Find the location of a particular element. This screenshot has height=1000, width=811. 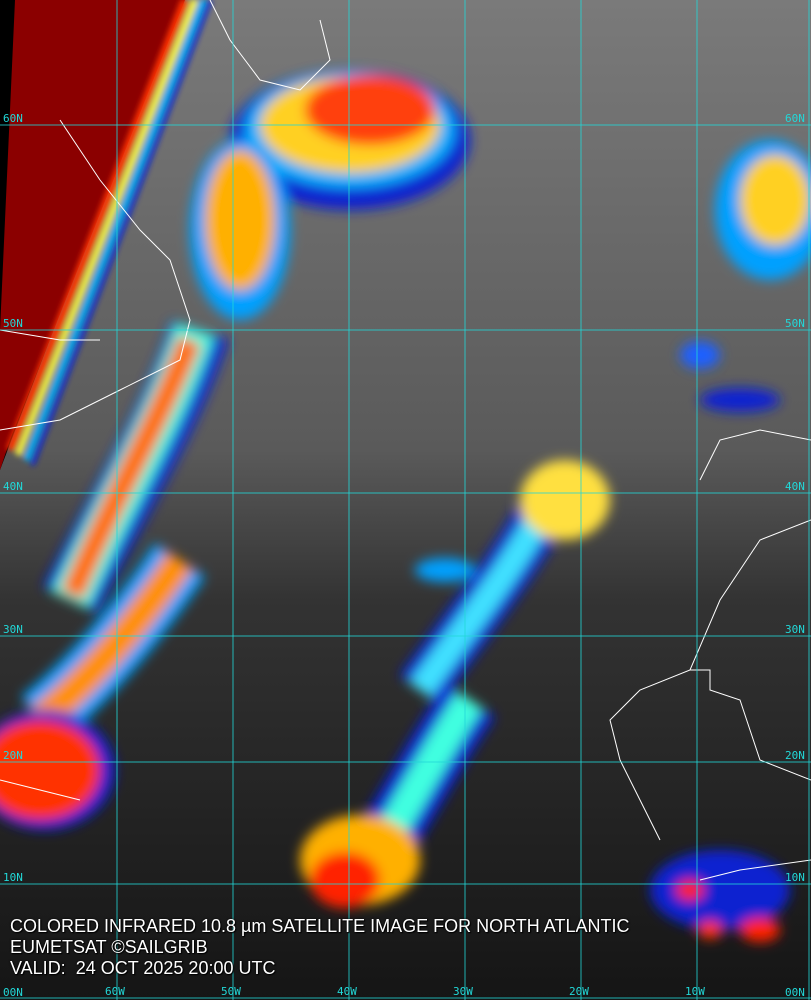

edge-gradient is located at coordinates (109, 233).